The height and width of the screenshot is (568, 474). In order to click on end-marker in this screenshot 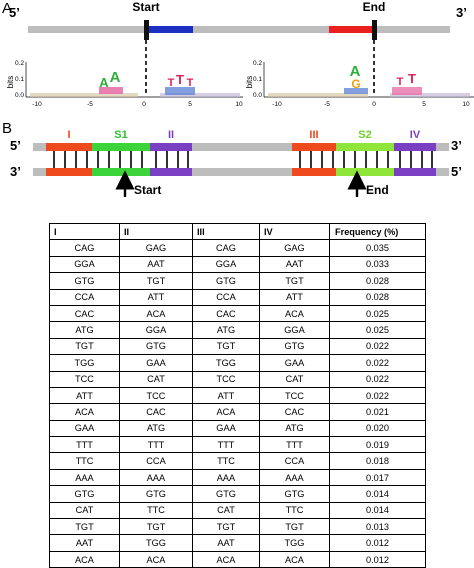, I will do `click(374, 30)`.